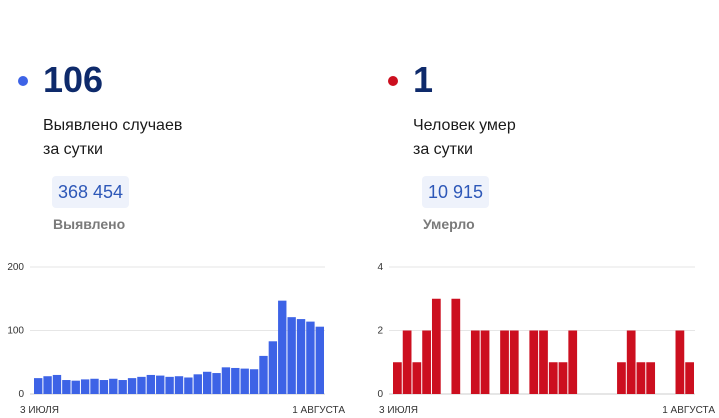 The image size is (719, 418). I want to click on cases-total-label: Выявлено, so click(89, 224).